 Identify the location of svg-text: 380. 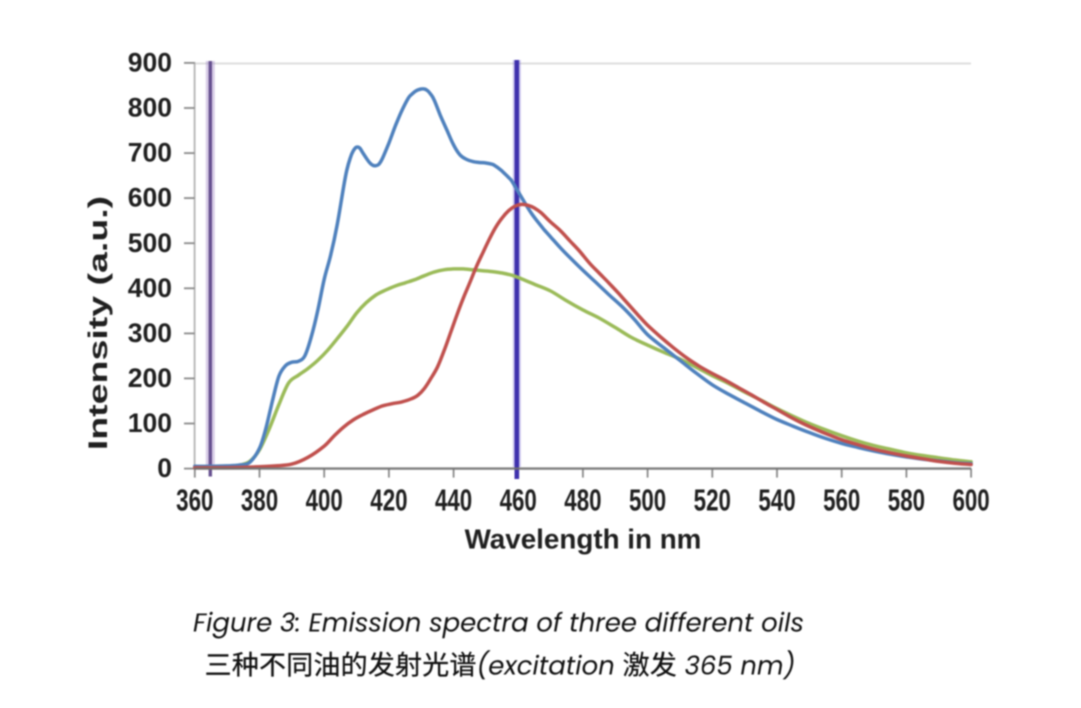
(259, 500).